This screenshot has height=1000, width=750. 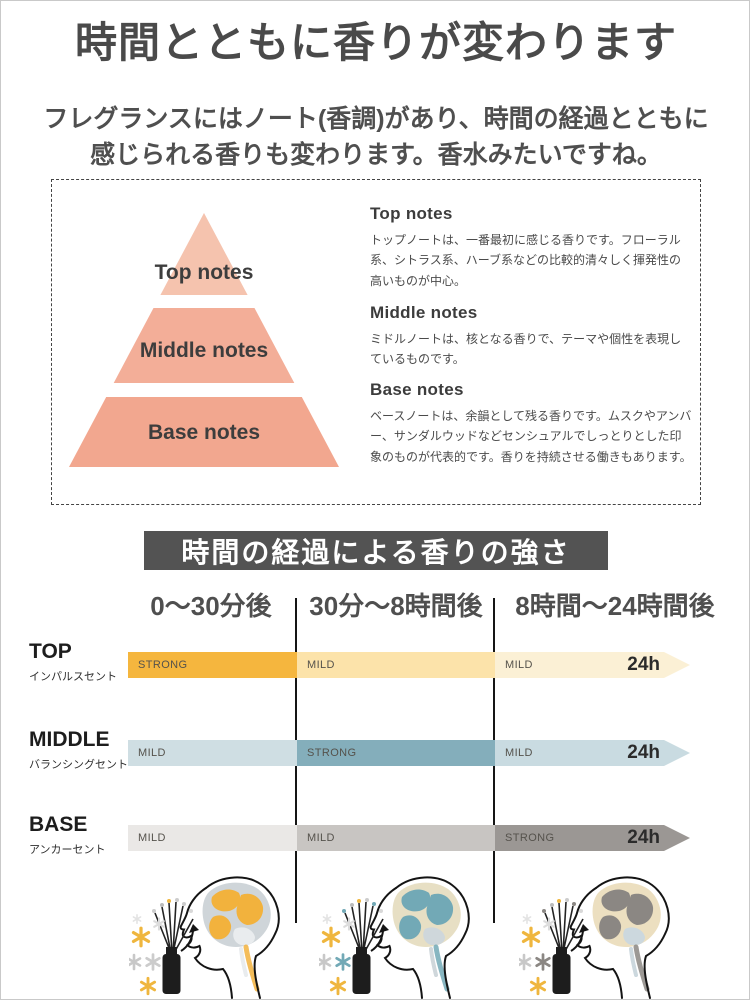 I want to click on top-24h-label: 24h, so click(x=643, y=664).